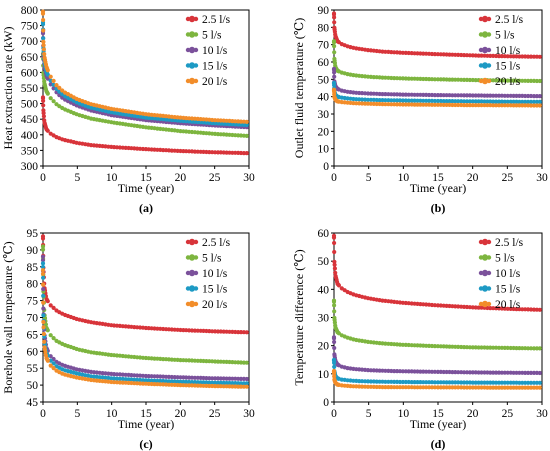 Image resolution: width=550 pixels, height=451 pixels. What do you see at coordinates (369, 178) in the screenshot?
I see `x-tick-label-b: 5` at bounding box center [369, 178].